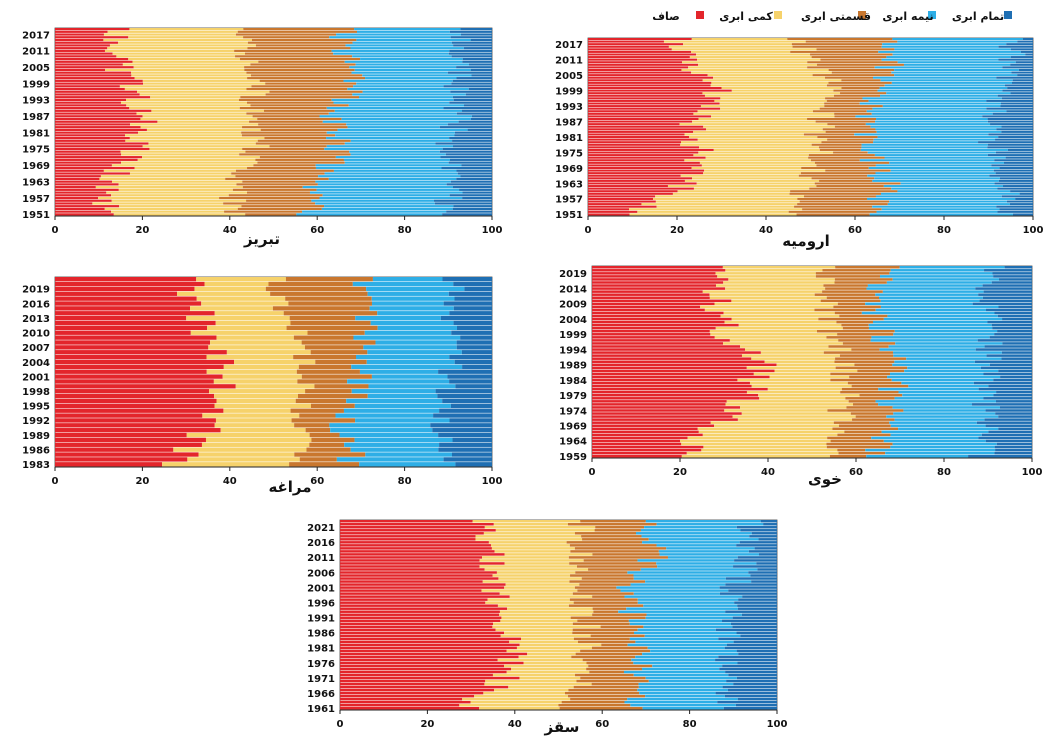  Describe the element at coordinates (321, 679) in the screenshot. I see `y-tick-label: 1971` at that location.